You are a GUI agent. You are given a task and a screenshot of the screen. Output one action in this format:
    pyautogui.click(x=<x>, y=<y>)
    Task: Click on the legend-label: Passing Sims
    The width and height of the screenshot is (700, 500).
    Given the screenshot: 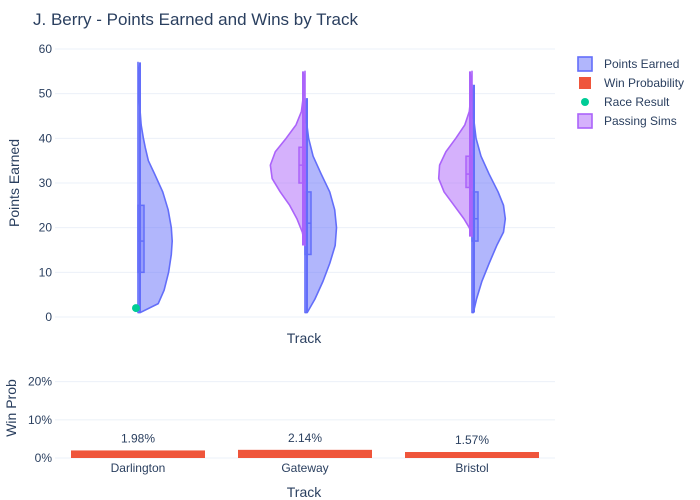 What is the action you would take?
    pyautogui.click(x=640, y=121)
    